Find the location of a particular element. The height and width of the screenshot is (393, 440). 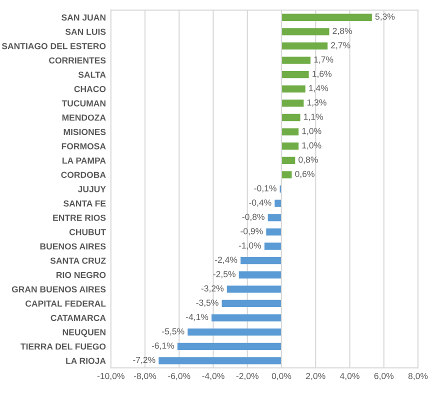

data-label: -3,5% is located at coordinates (207, 303).